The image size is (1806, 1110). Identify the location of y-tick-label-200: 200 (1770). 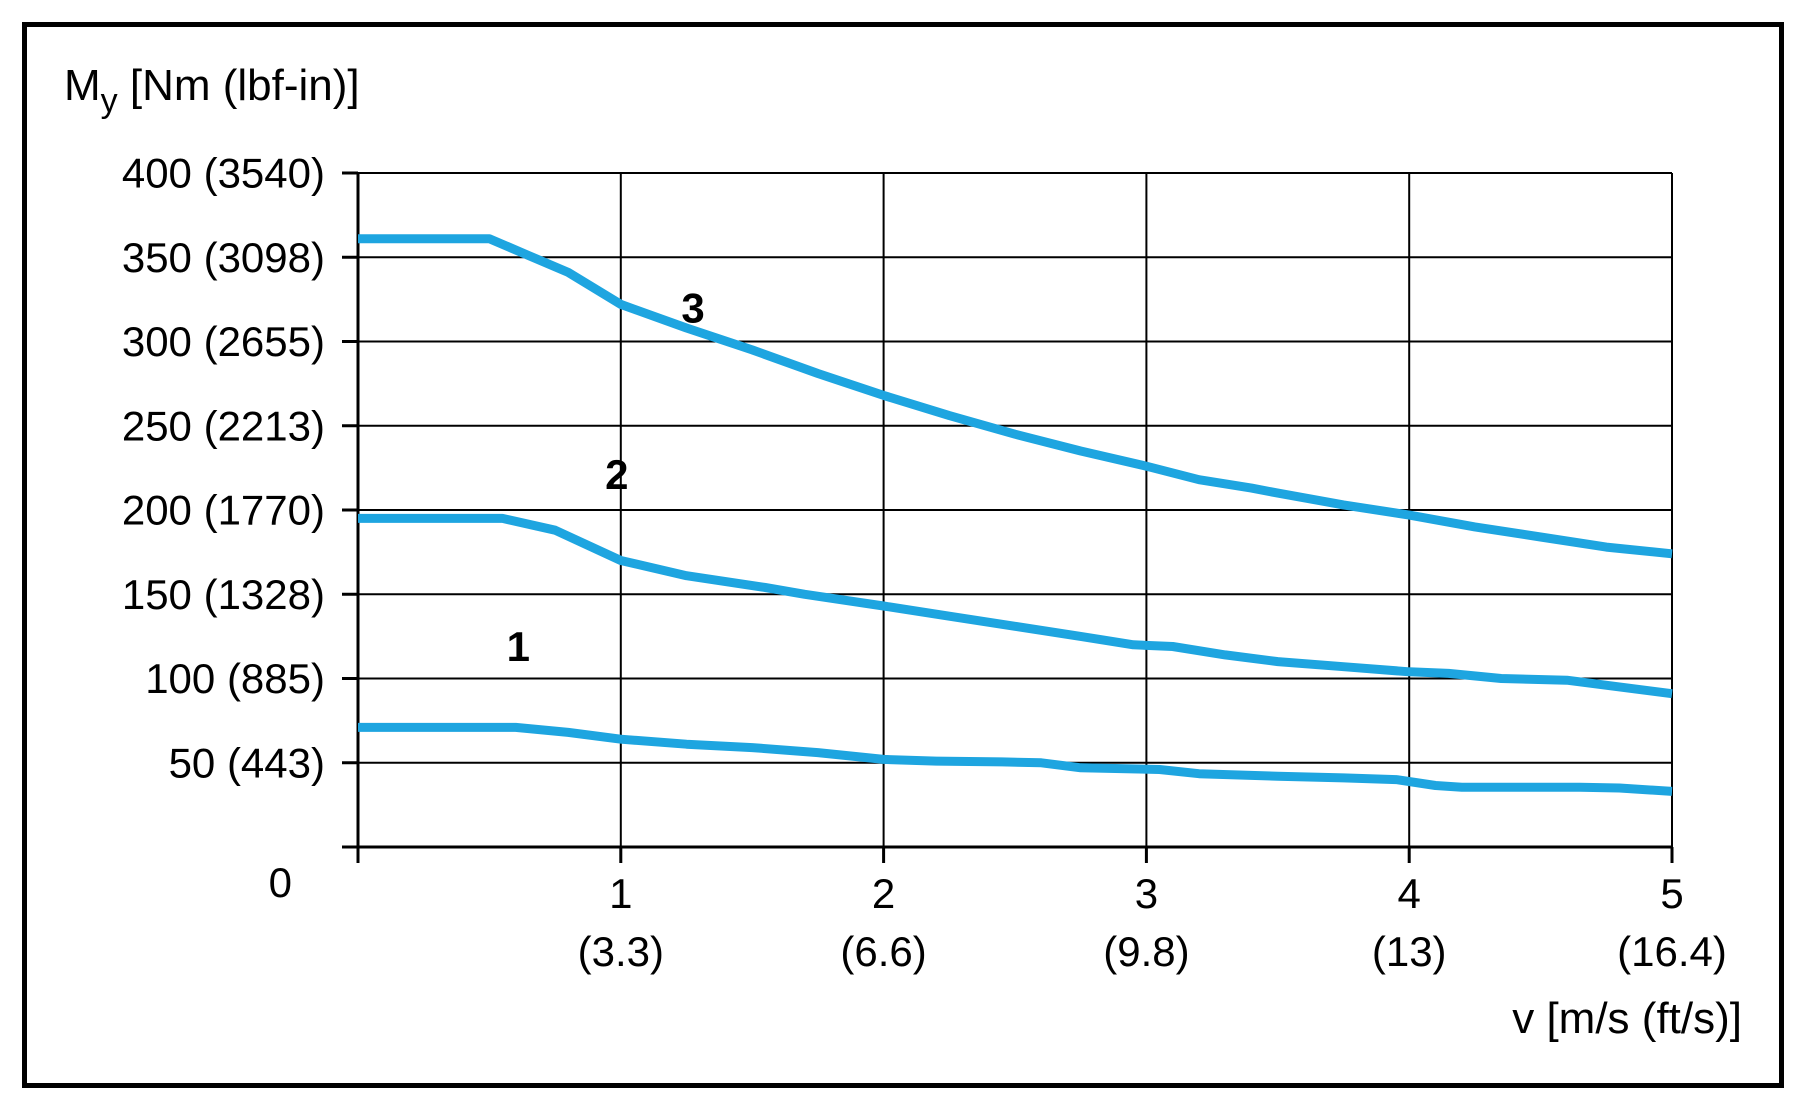
(223, 510).